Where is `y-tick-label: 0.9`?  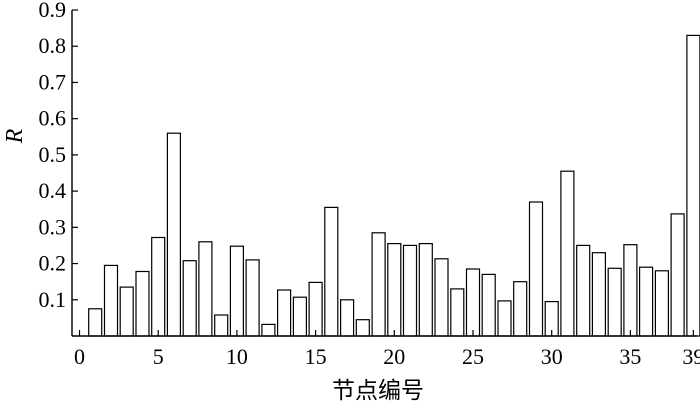
y-tick-label: 0.9 is located at coordinates (53, 11).